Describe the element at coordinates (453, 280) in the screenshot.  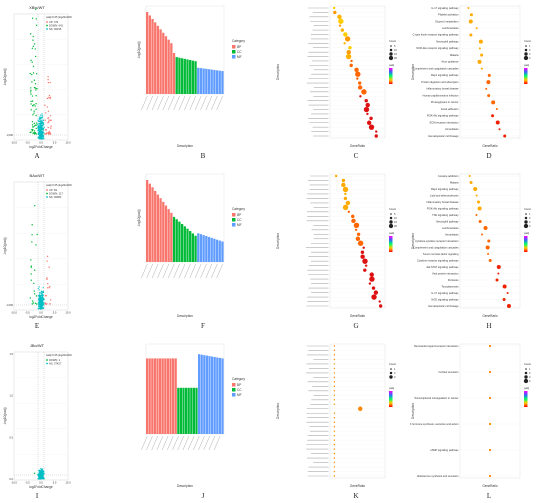
I see `term-label: Pertussis` at that location.